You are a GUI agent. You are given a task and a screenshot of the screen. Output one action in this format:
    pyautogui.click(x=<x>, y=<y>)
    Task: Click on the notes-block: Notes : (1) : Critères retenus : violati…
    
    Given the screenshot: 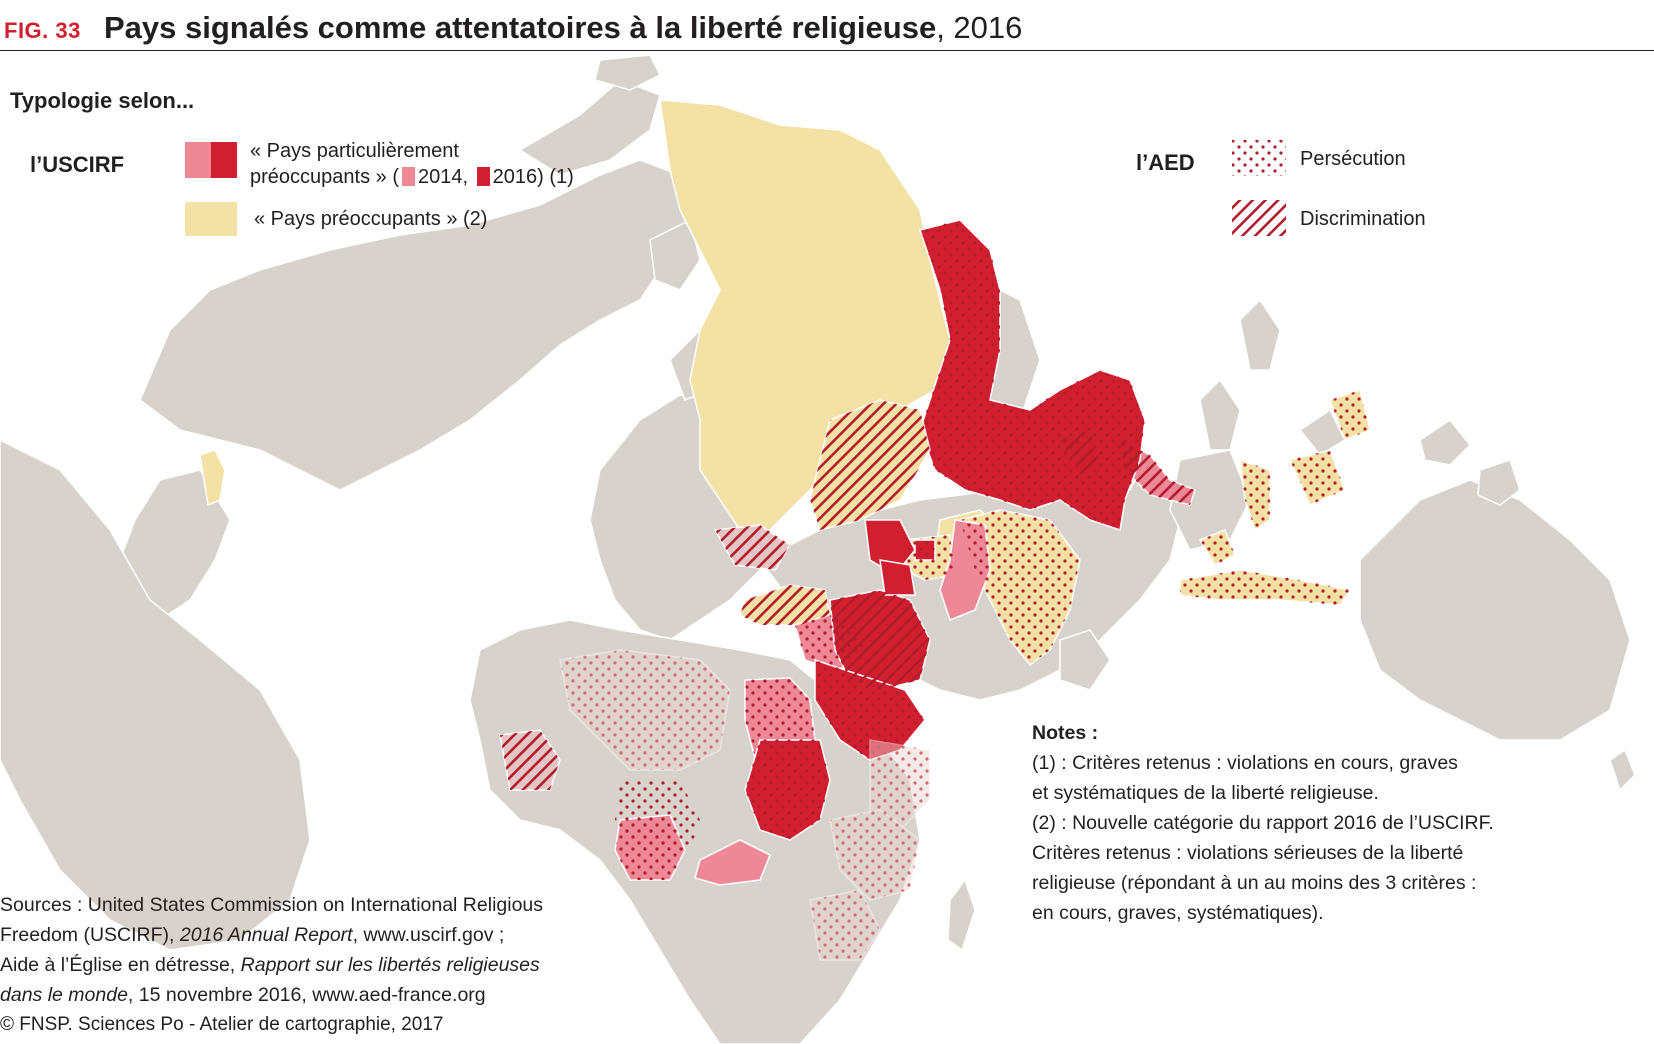 What is the action you would take?
    pyautogui.click(x=1263, y=823)
    